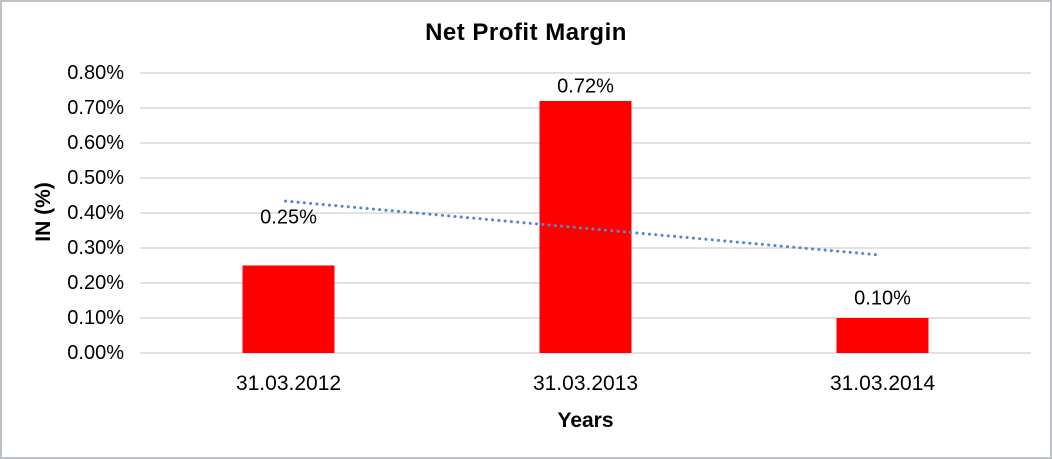  I want to click on x-category-label: 31.03.2013, so click(585, 383).